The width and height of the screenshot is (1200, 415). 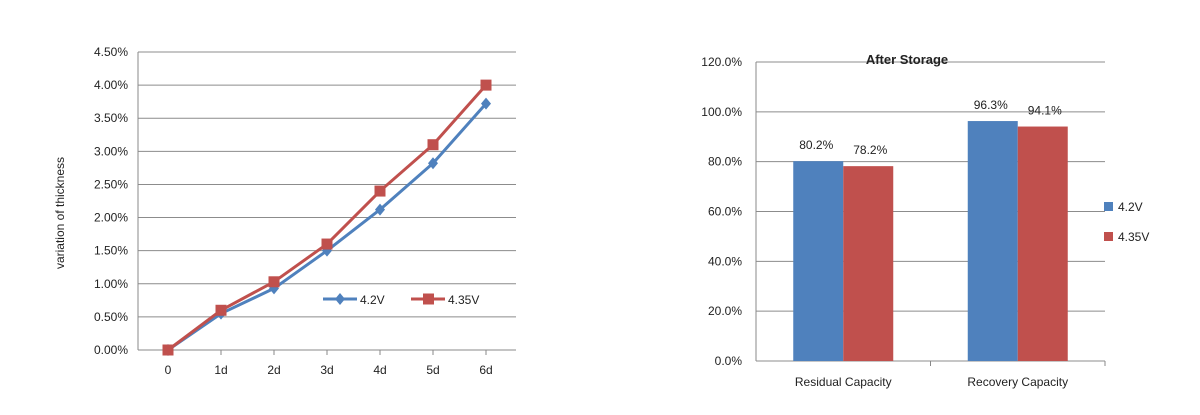 I want to click on line-chart-x-tick: 6d, so click(x=485, y=370).